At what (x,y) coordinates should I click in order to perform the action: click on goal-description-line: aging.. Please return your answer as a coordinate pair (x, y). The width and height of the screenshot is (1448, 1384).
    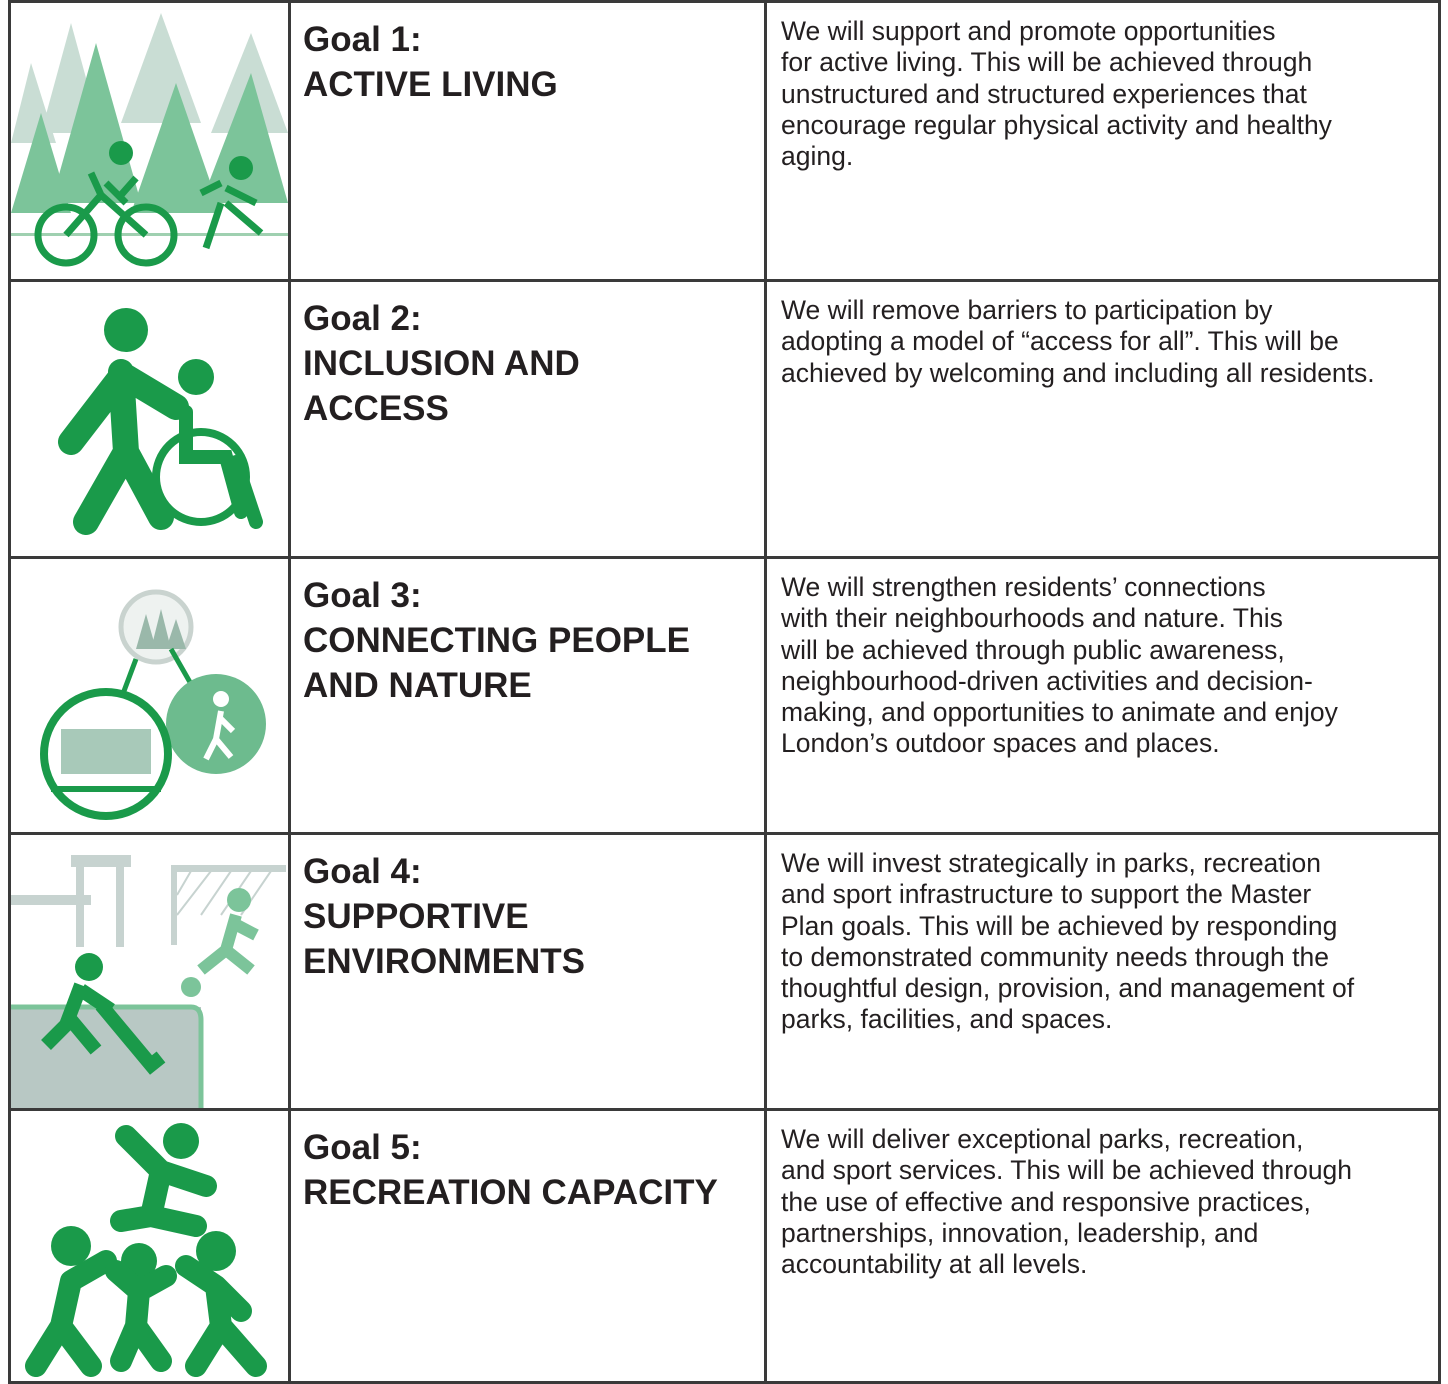
    Looking at the image, I should click on (817, 156).